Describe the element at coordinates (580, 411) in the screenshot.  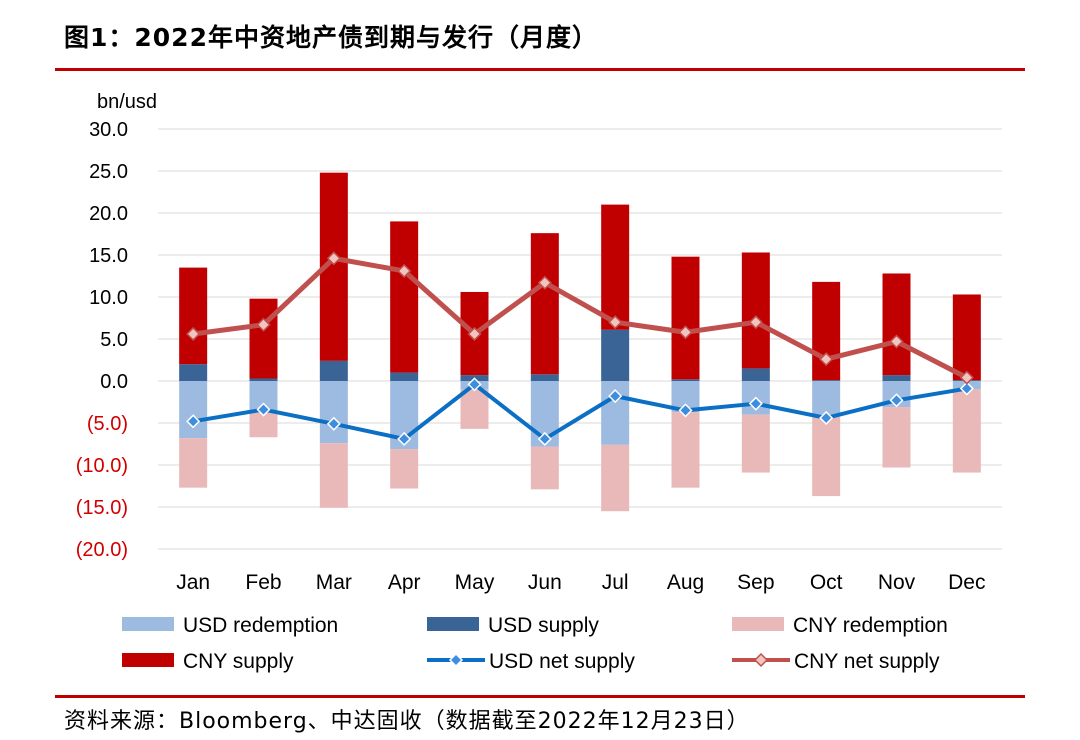
I see `line-usd-net` at that location.